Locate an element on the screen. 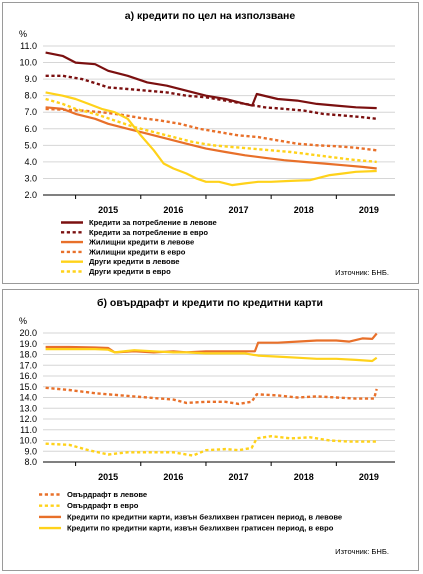 Image resolution: width=423 pixels, height=574 pixels. legend-label: Кредити за потребление в левове is located at coordinates (153, 222).